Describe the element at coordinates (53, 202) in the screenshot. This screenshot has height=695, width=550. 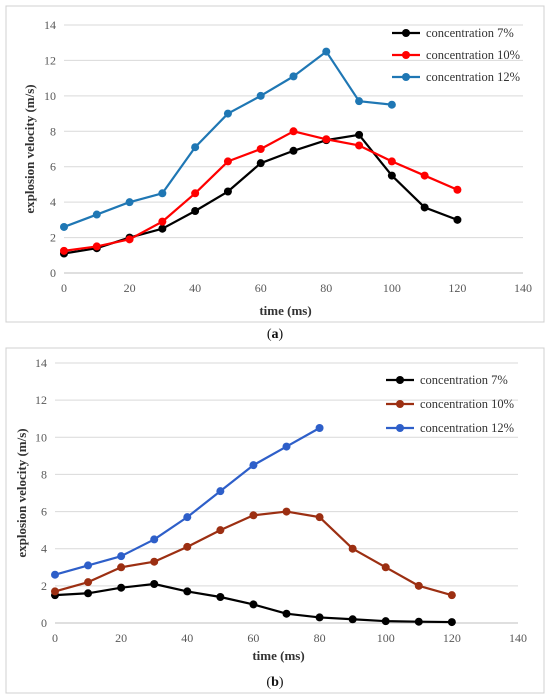
I see `y-tick-label: 4` at that location.